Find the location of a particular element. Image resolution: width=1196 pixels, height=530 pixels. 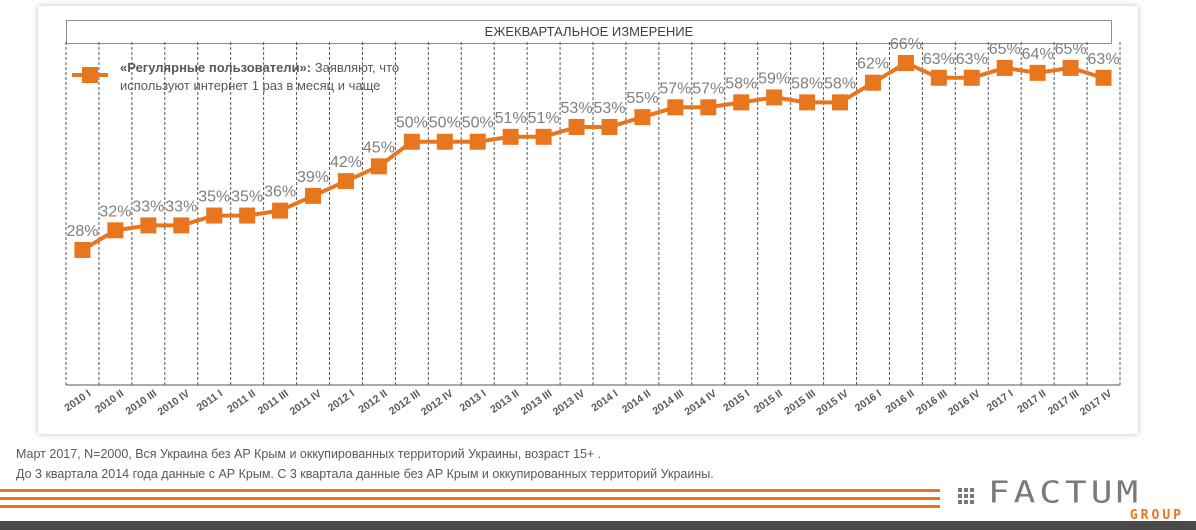

x-tick-label: 2016 III is located at coordinates (932, 403).